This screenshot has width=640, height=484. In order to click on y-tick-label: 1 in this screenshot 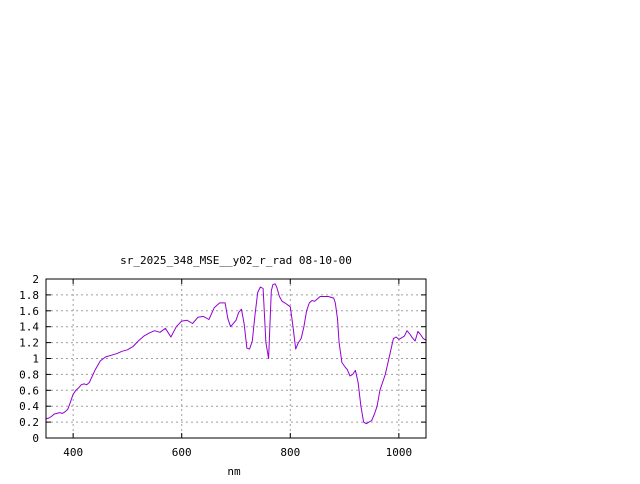, I will do `click(35, 359)`.